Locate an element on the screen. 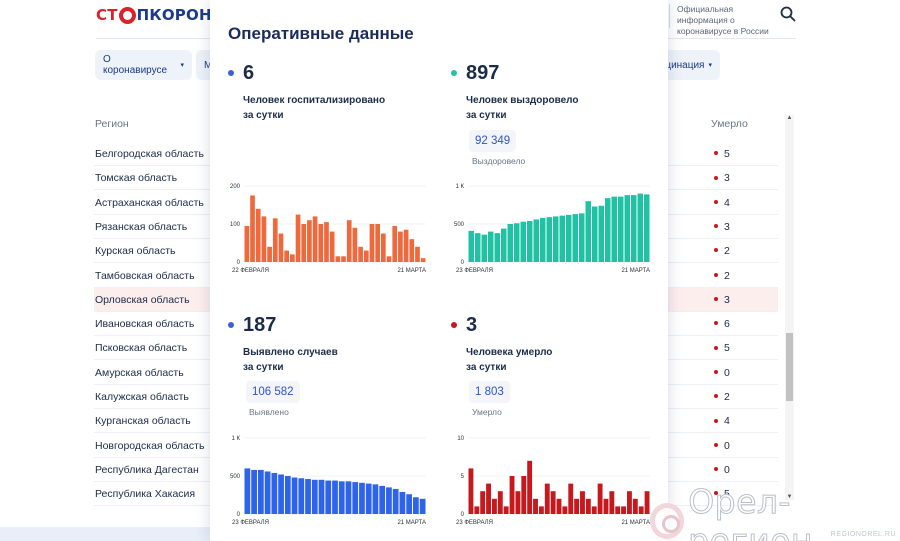 This screenshot has width=900, height=541. column-header-died: Умерло is located at coordinates (729, 124).